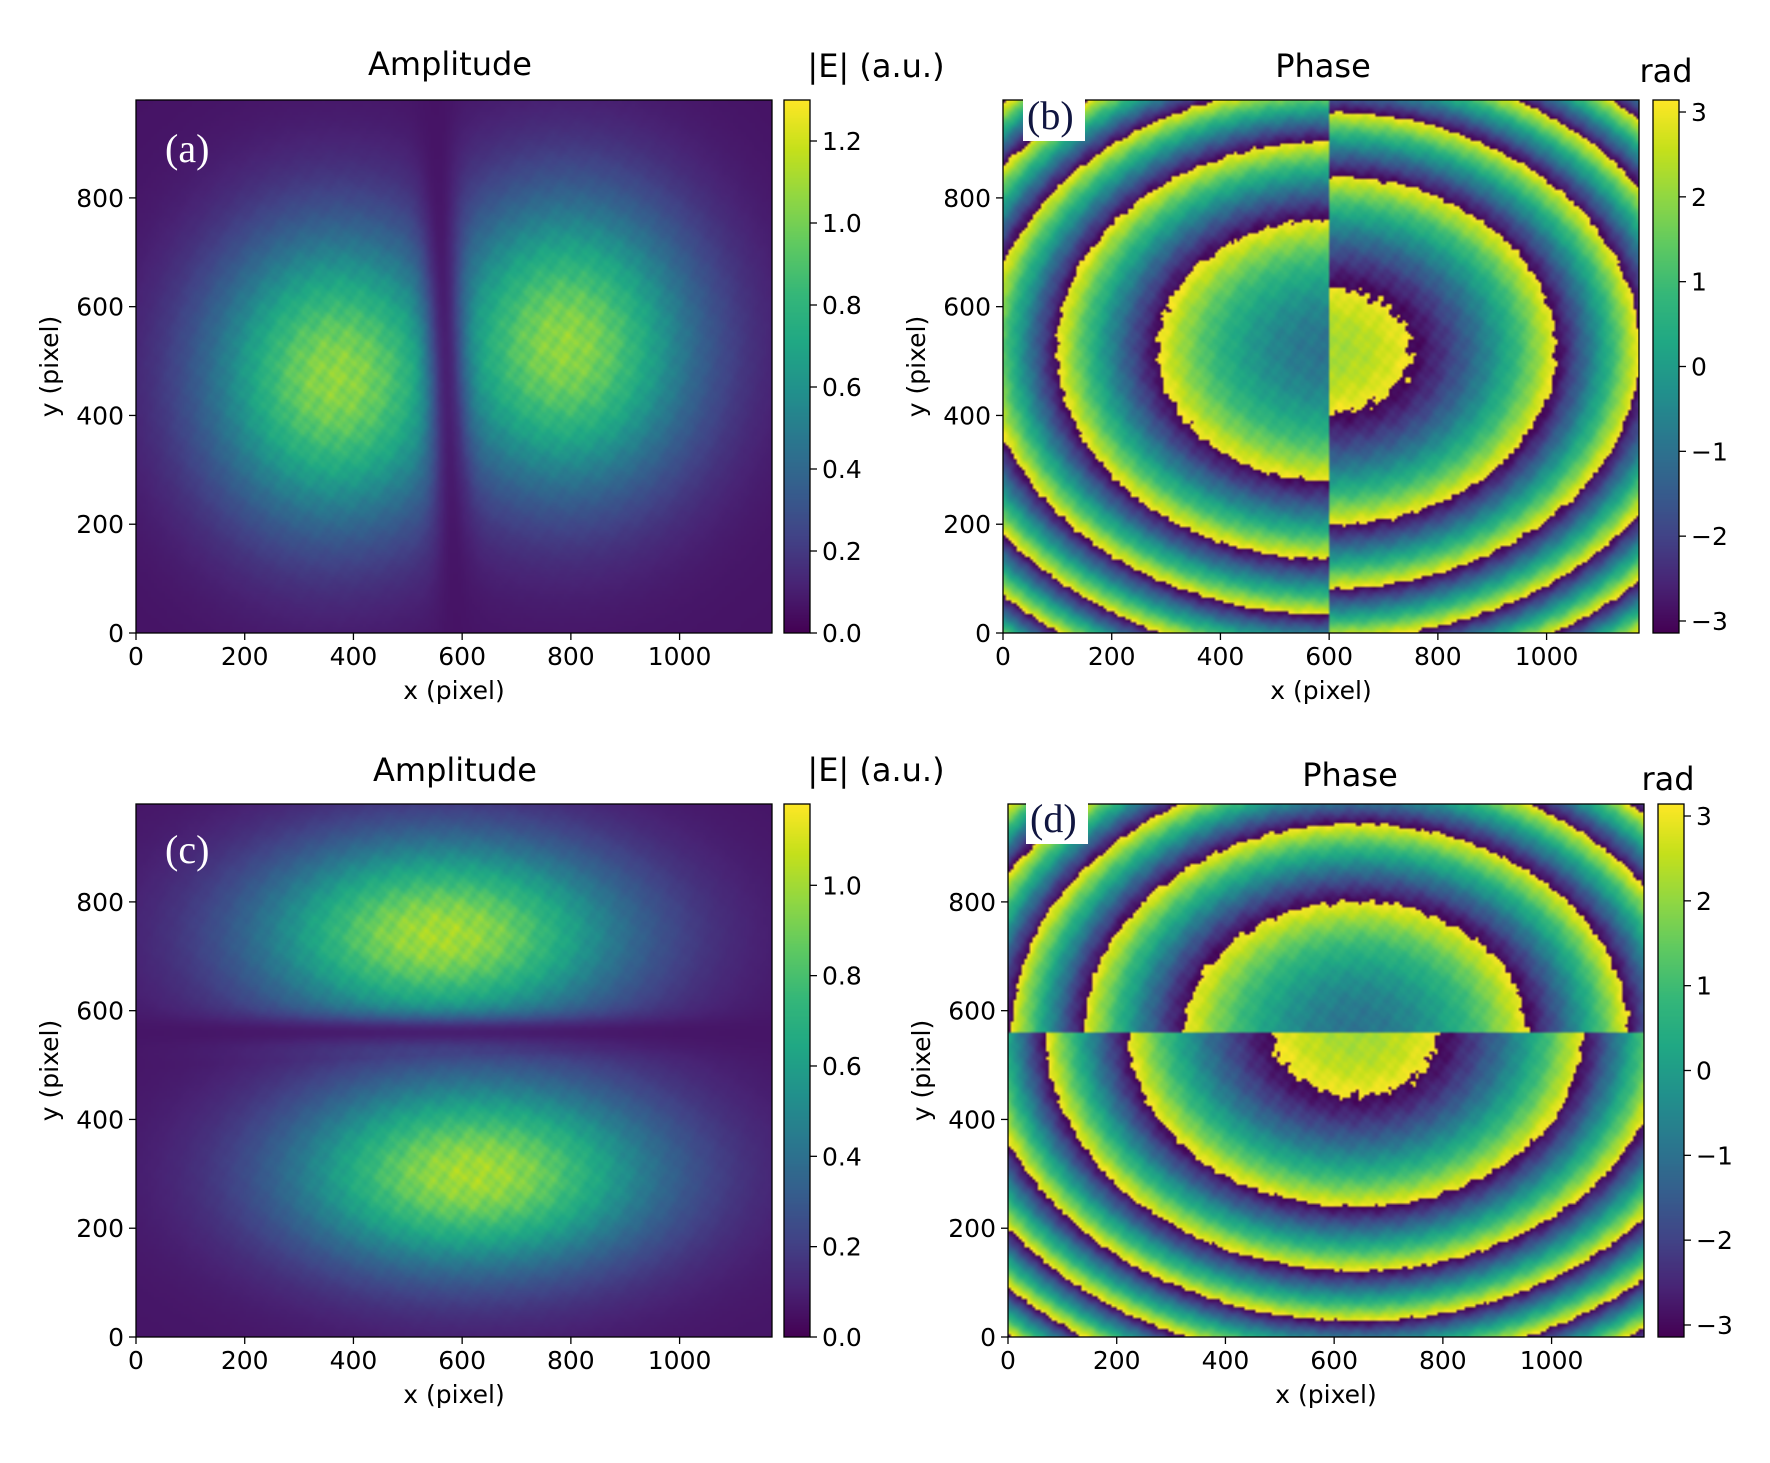 The height and width of the screenshot is (1463, 1770). Describe the element at coordinates (1714, 1240) in the screenshot. I see `panel-4-colorbar-tick-label: −2` at that location.